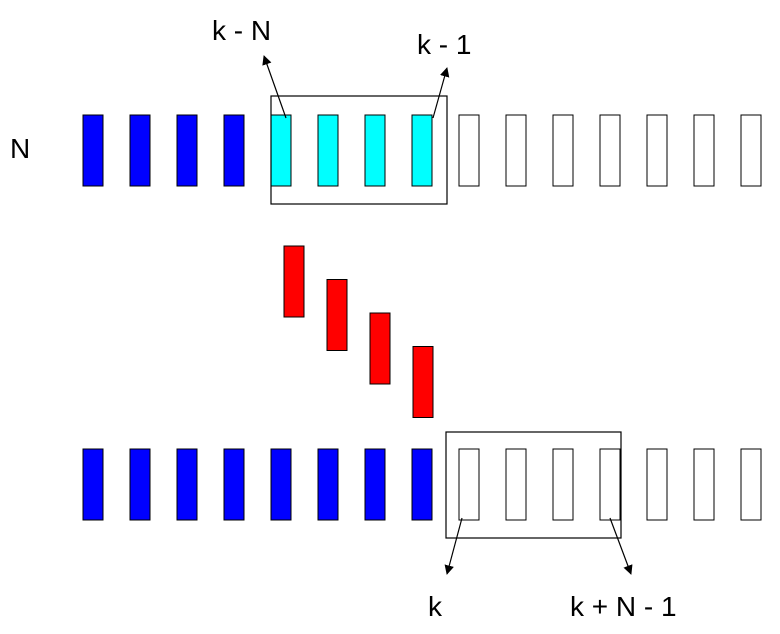 The height and width of the screenshot is (634, 780). What do you see at coordinates (359, 150) in the screenshot?
I see `current-window-frame` at bounding box center [359, 150].